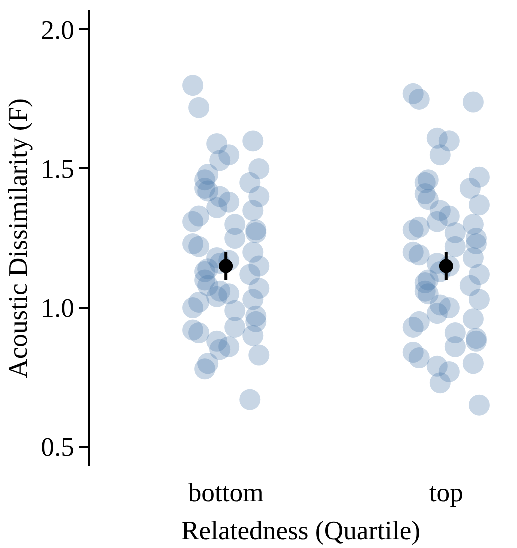 This screenshot has height=548, width=517. What do you see at coordinates (58, 29) in the screenshot?
I see `y-tick-label: 2.0` at bounding box center [58, 29].